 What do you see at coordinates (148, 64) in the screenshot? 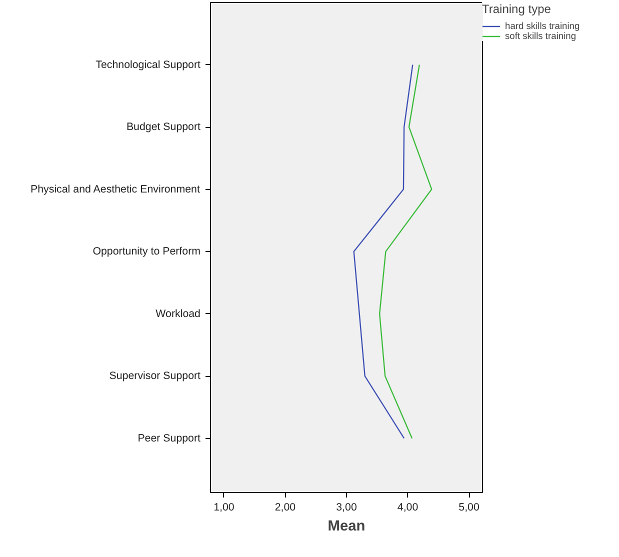
I see `y-tick-label: Technological Support` at bounding box center [148, 64].